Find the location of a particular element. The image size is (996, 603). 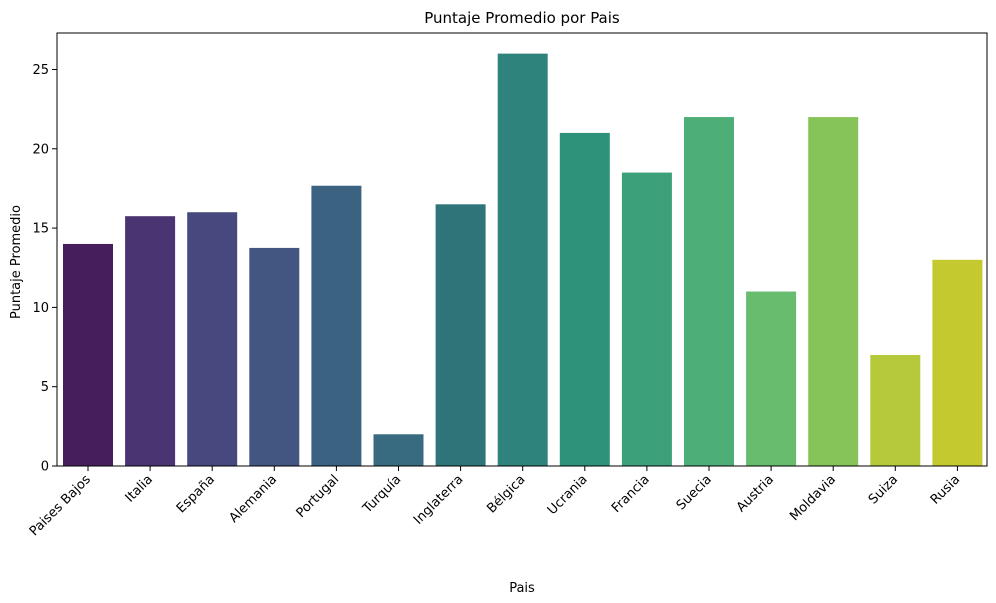

x-tick-label: Bélgica is located at coordinates (506, 494).